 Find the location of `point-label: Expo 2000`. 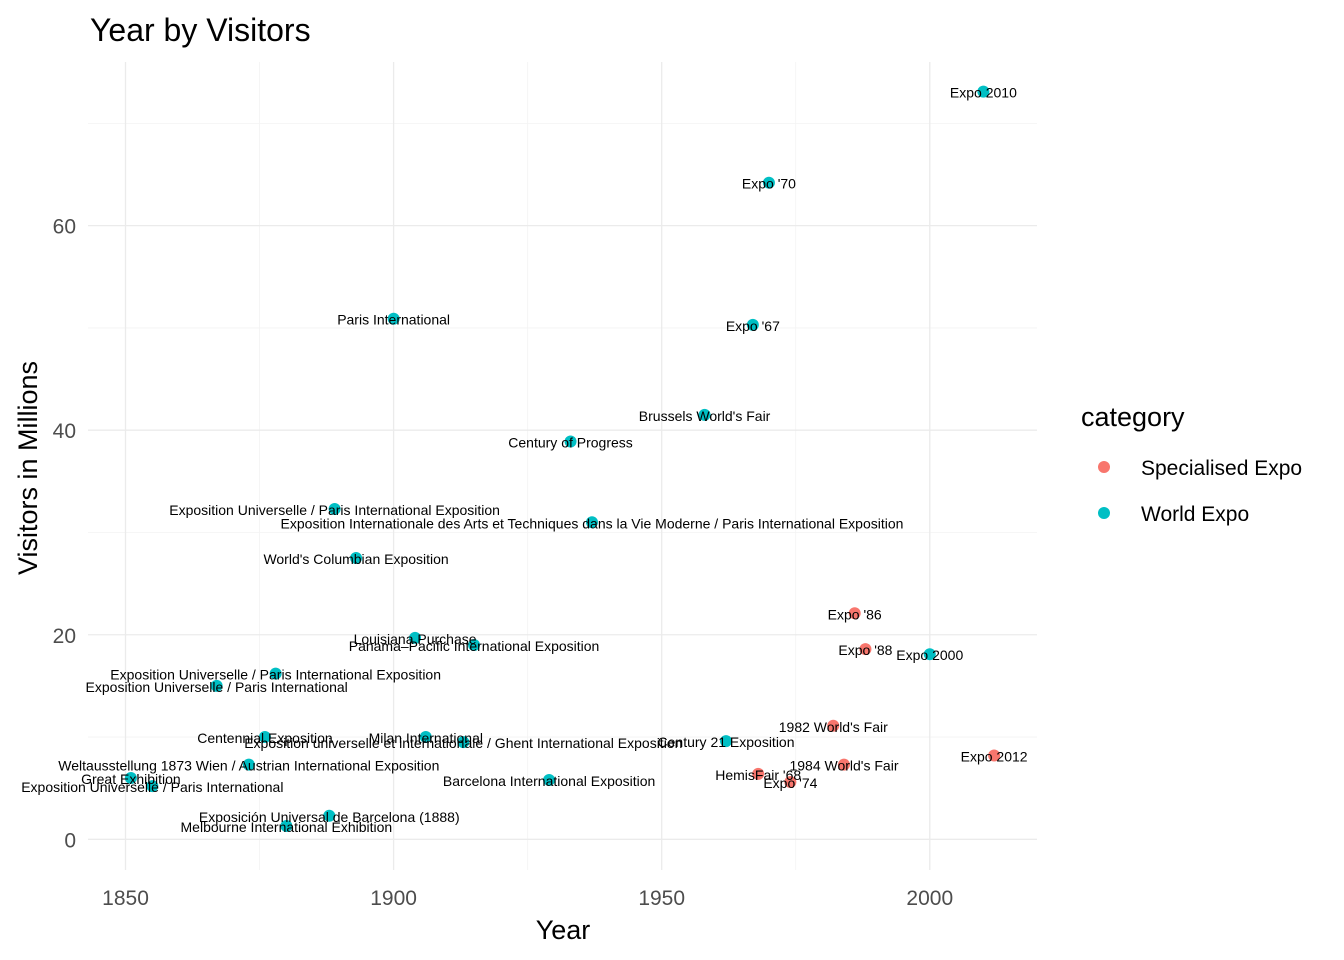

point-label: Expo 2000 is located at coordinates (929, 655).